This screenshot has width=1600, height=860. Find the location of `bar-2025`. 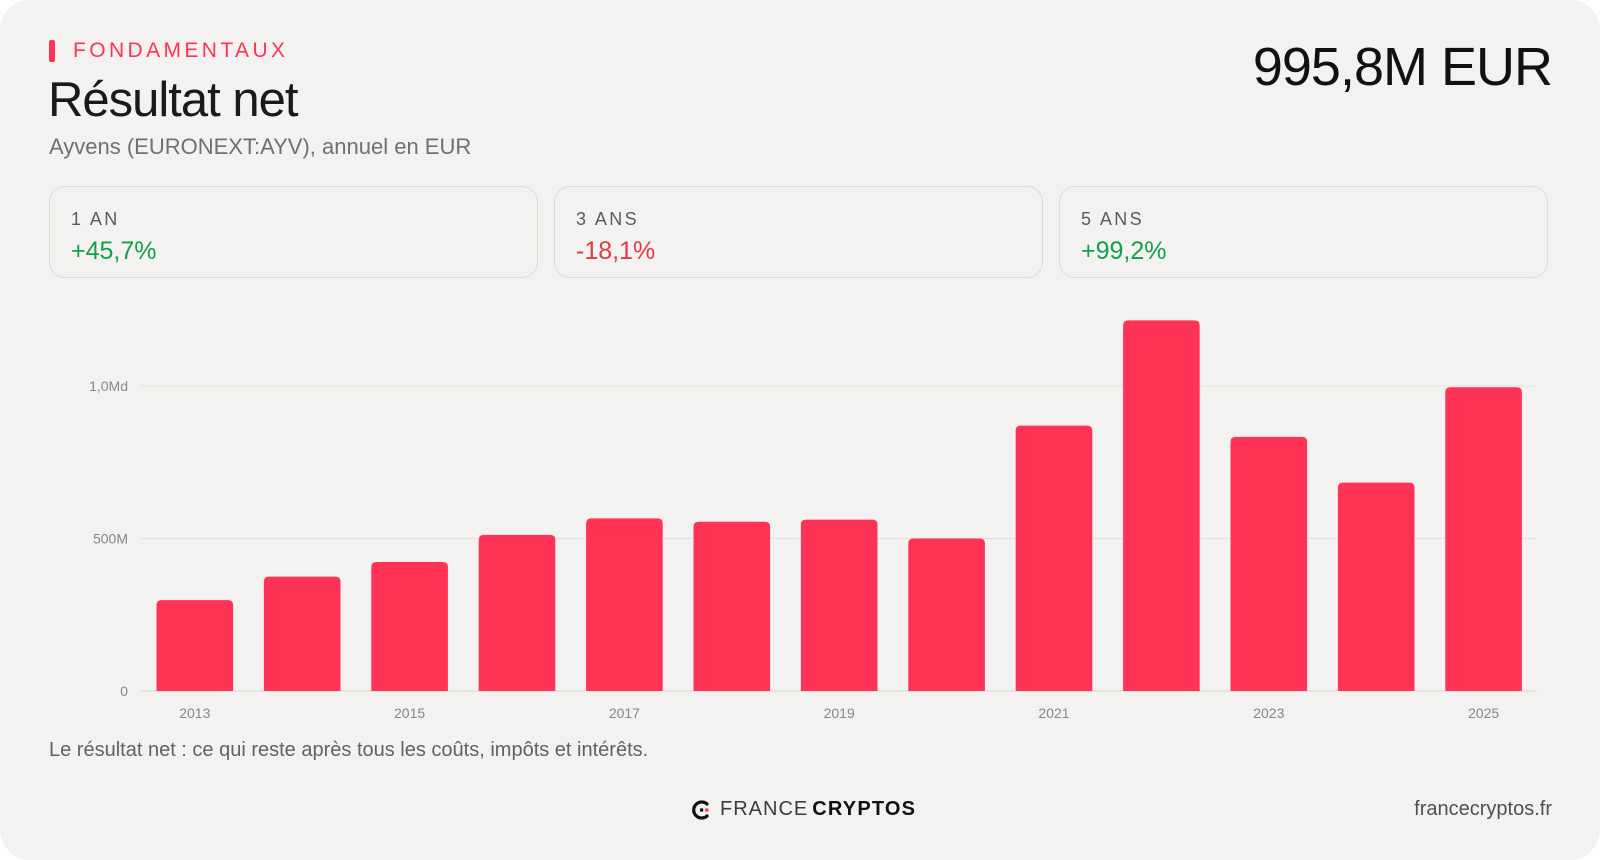

bar-2025 is located at coordinates (1483, 539).